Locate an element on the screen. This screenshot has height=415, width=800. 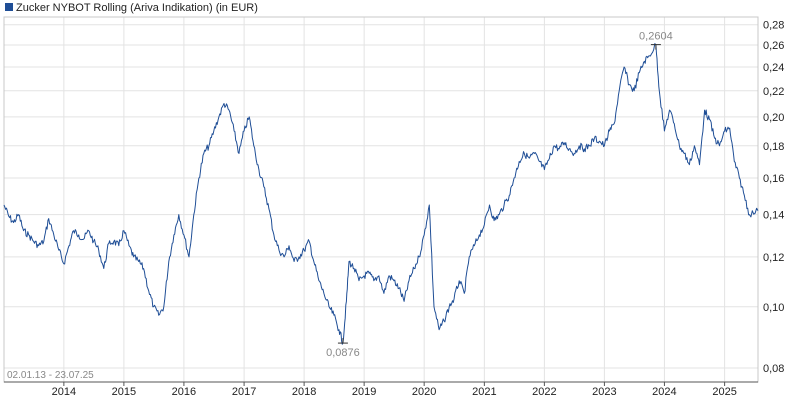
y-tick-label: 0,24 is located at coordinates (773, 68).